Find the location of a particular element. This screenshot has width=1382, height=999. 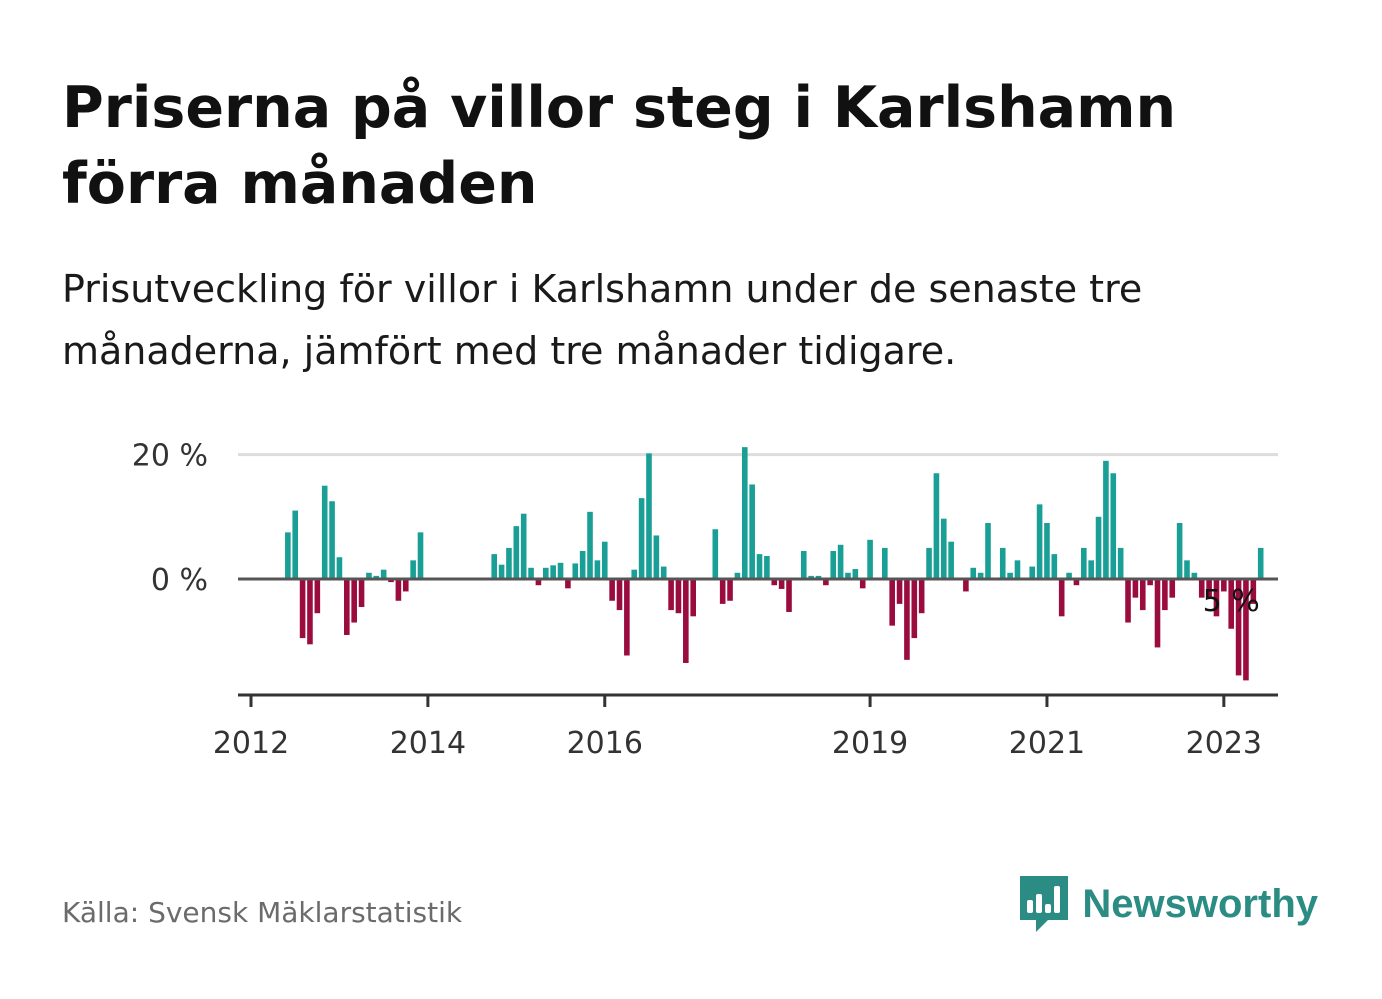

x-tick-label: 2016 is located at coordinates (605, 743).